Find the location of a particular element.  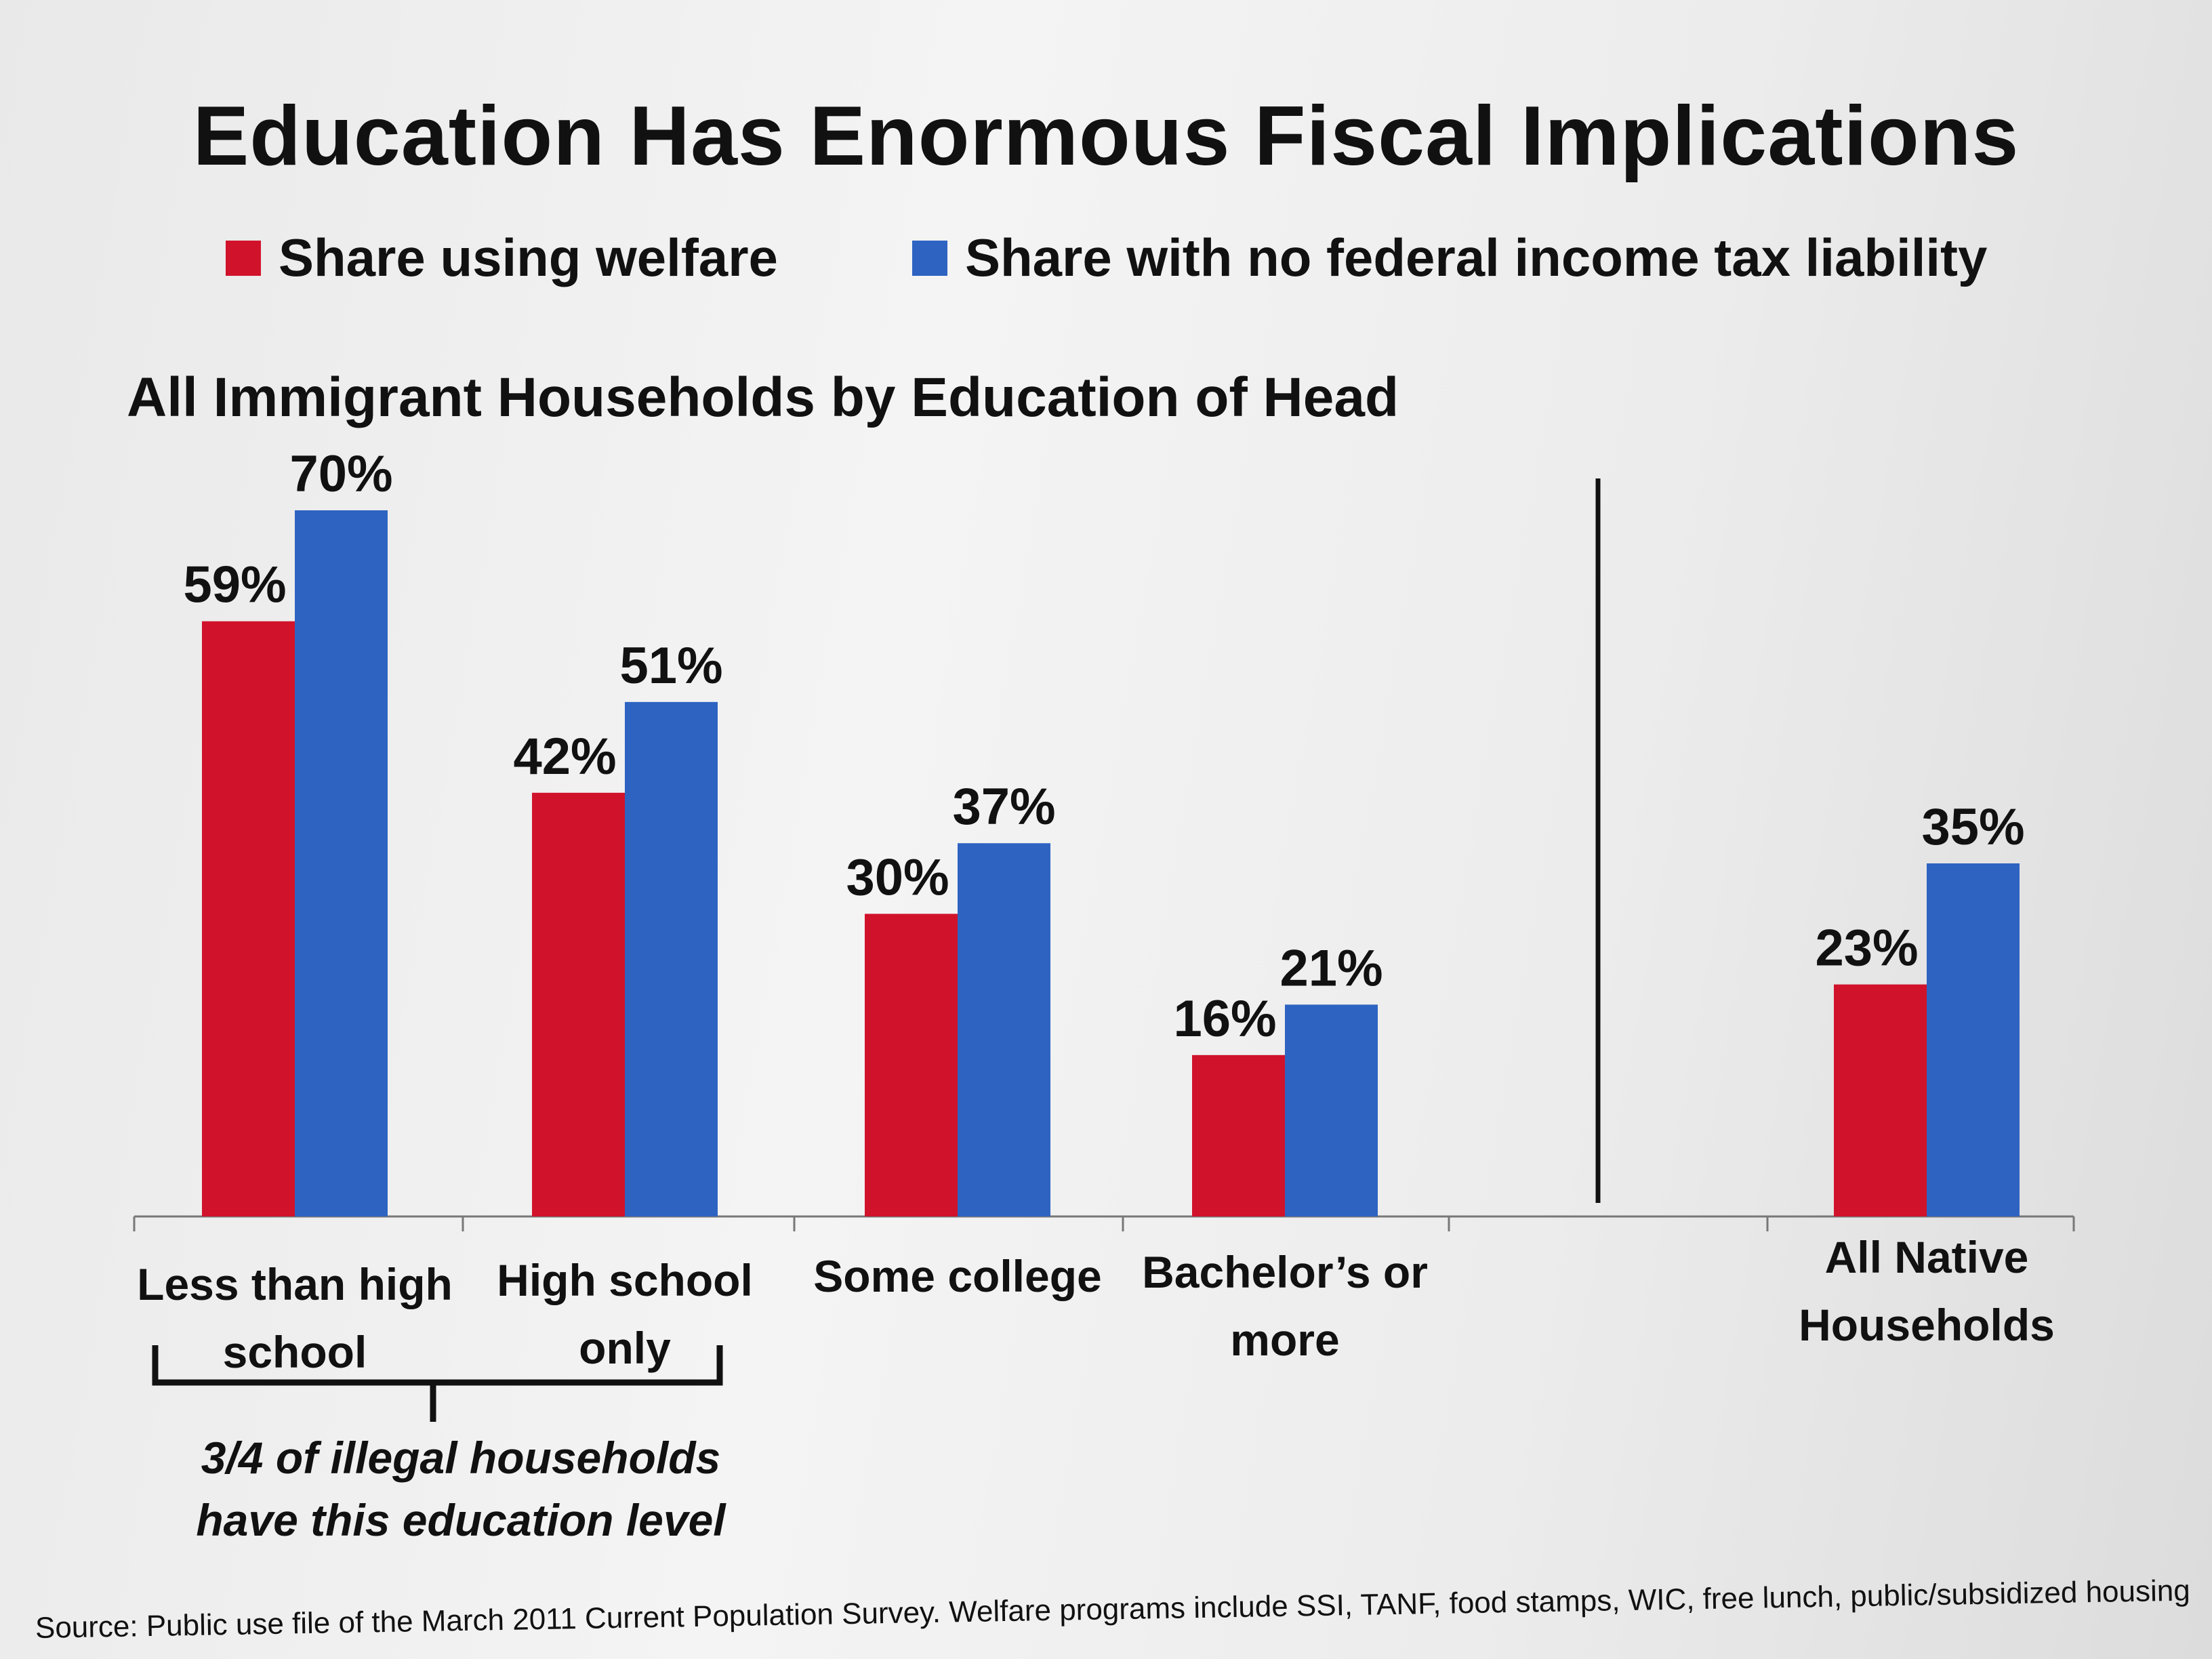

data-label: 35% is located at coordinates (1972, 827).